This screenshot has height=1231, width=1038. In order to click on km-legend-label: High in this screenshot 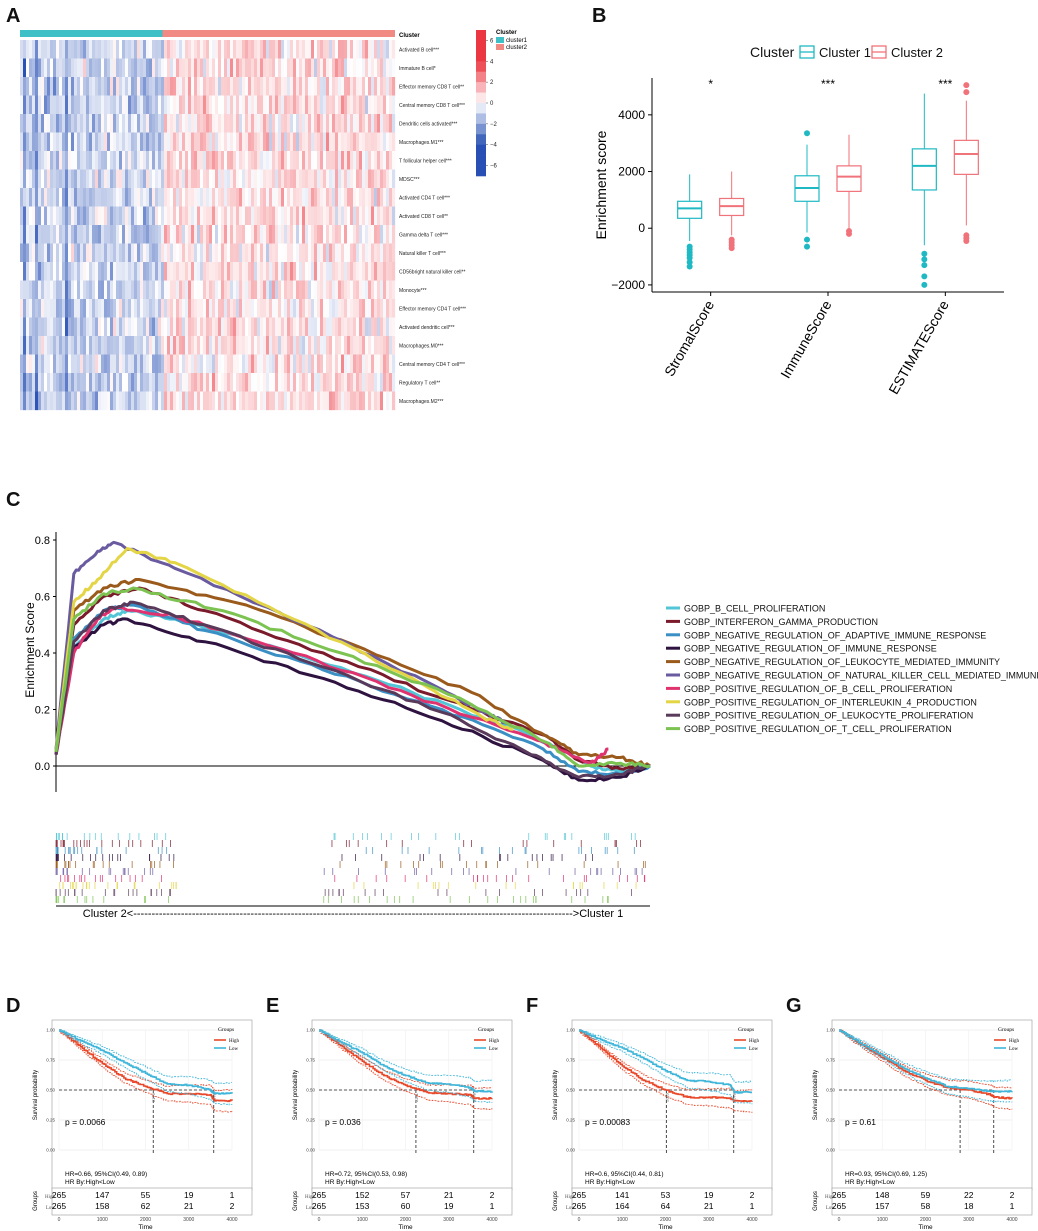, I will do `click(754, 1041)`.